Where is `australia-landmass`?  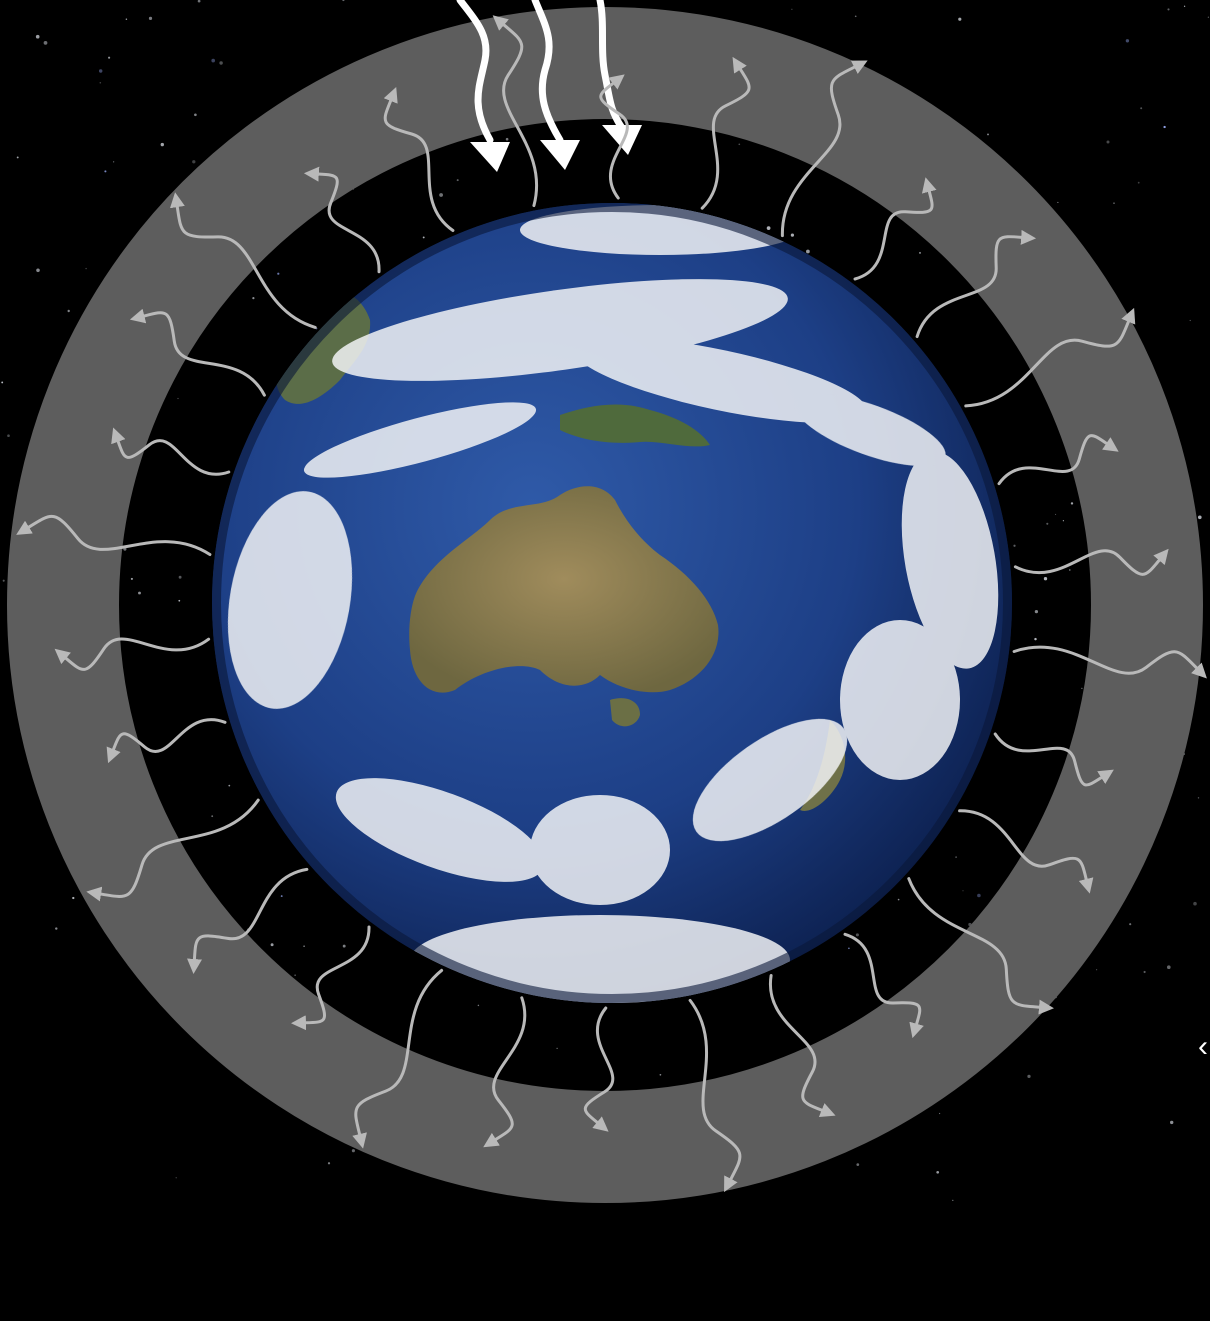
australia-landmass is located at coordinates (564, 589).